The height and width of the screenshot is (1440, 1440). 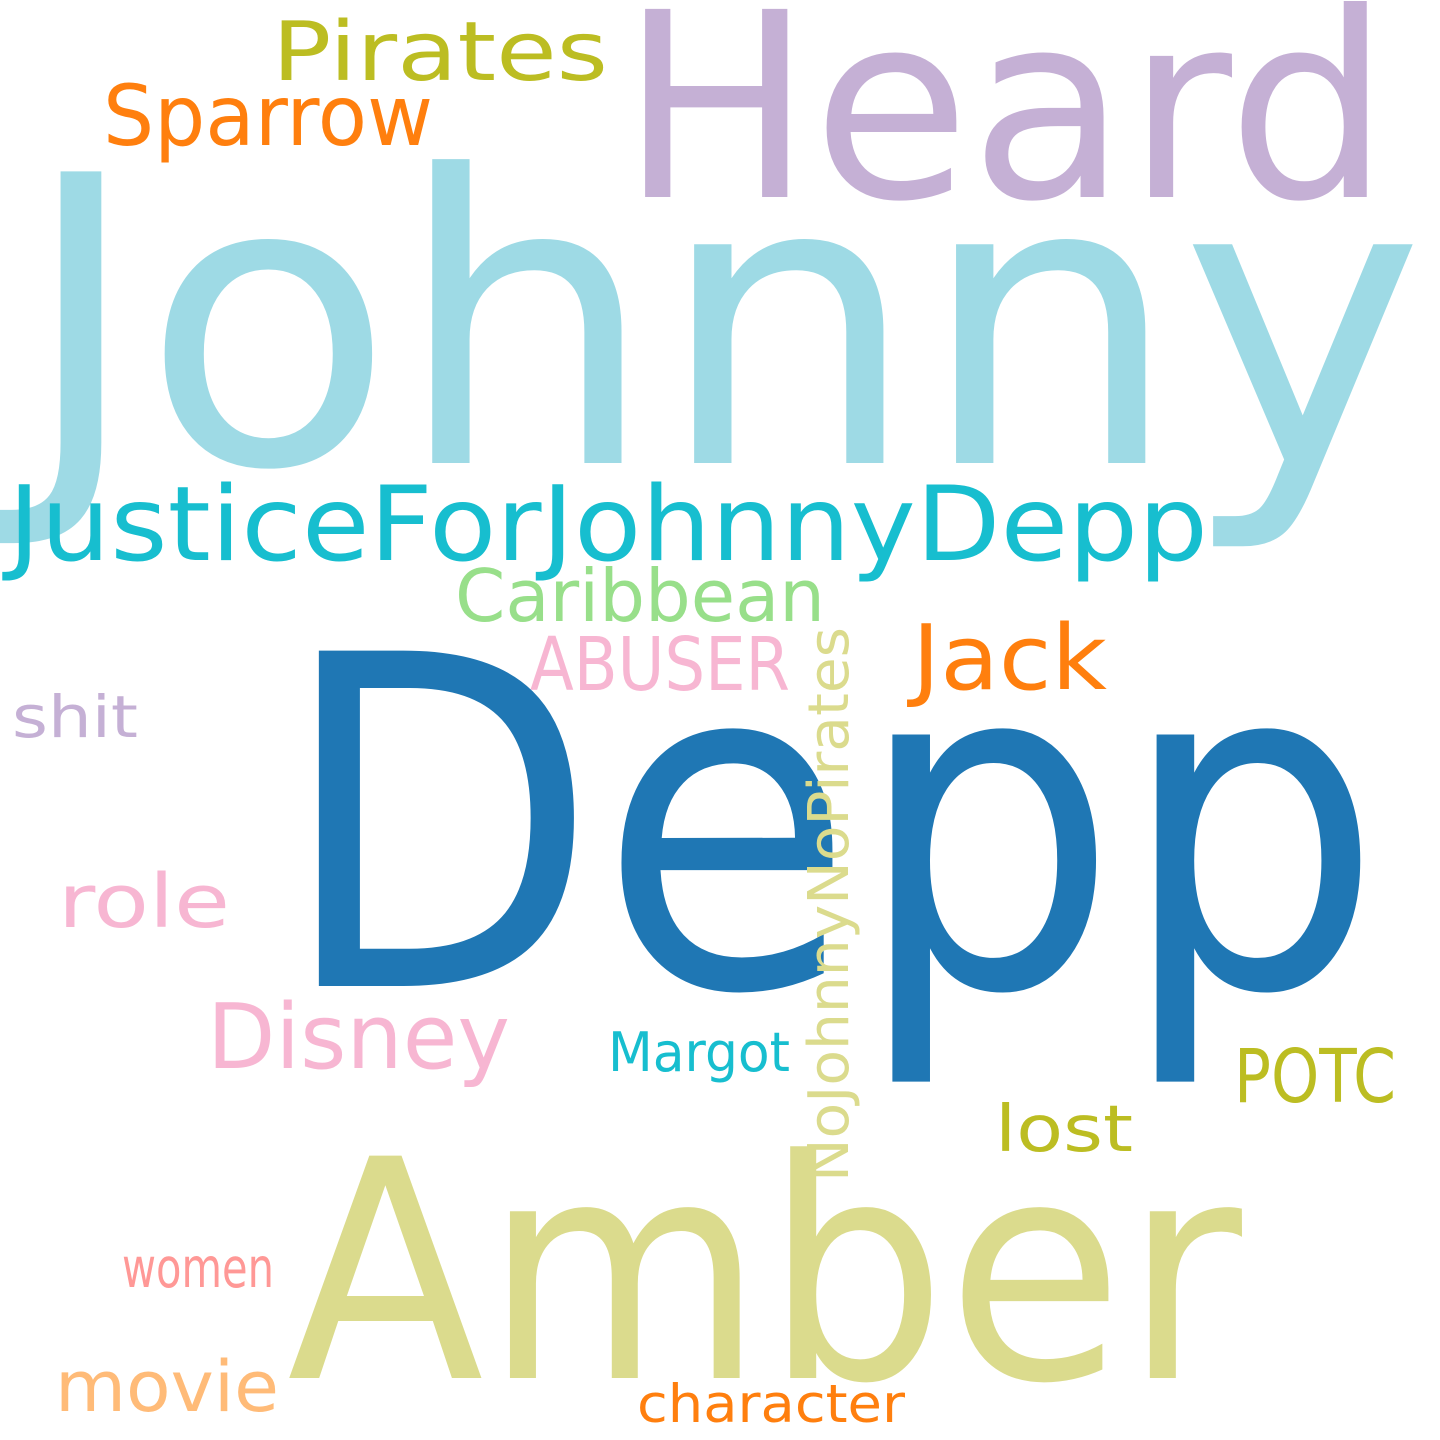 I want to click on word-margot: Margot, so click(x=699, y=1052).